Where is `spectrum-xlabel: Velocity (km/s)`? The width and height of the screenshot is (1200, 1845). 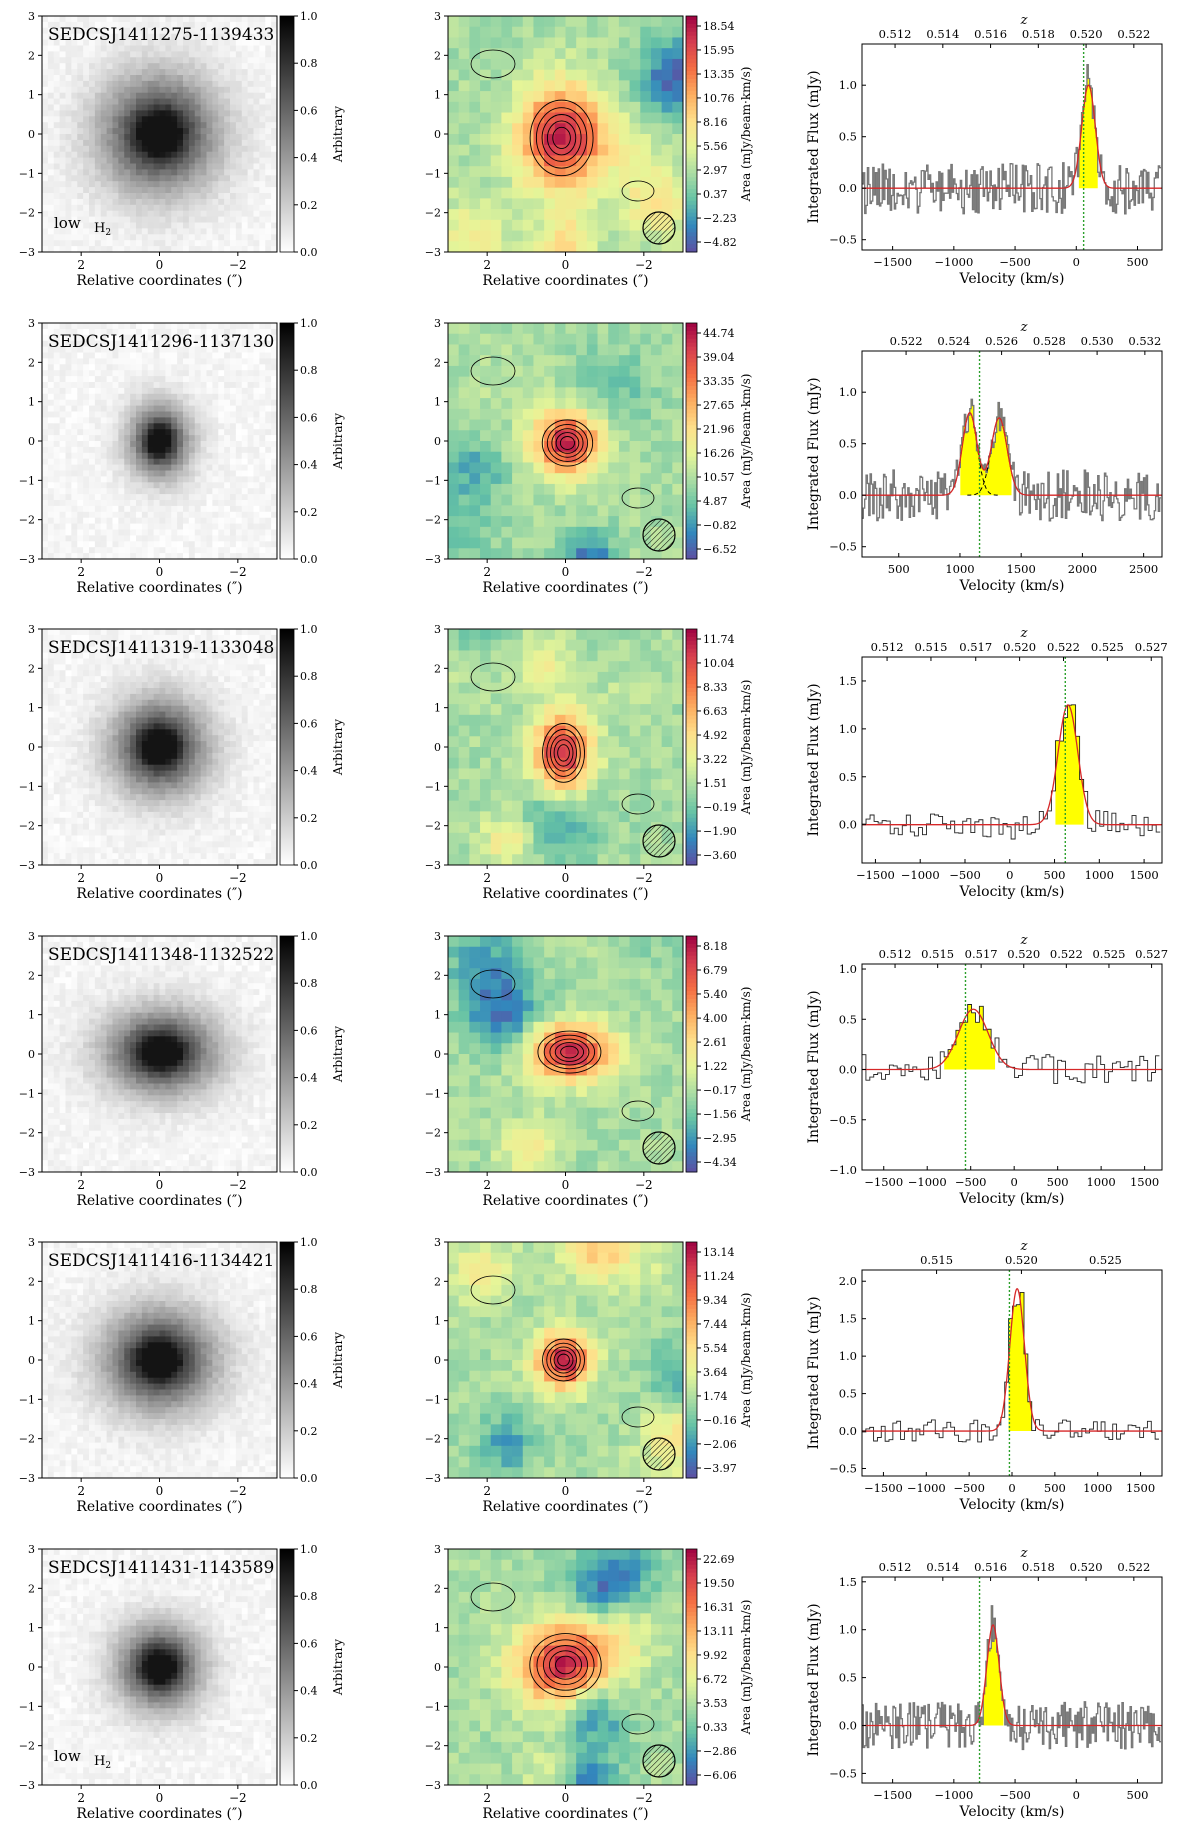
spectrum-xlabel: Velocity (km/s) is located at coordinates (1012, 586).